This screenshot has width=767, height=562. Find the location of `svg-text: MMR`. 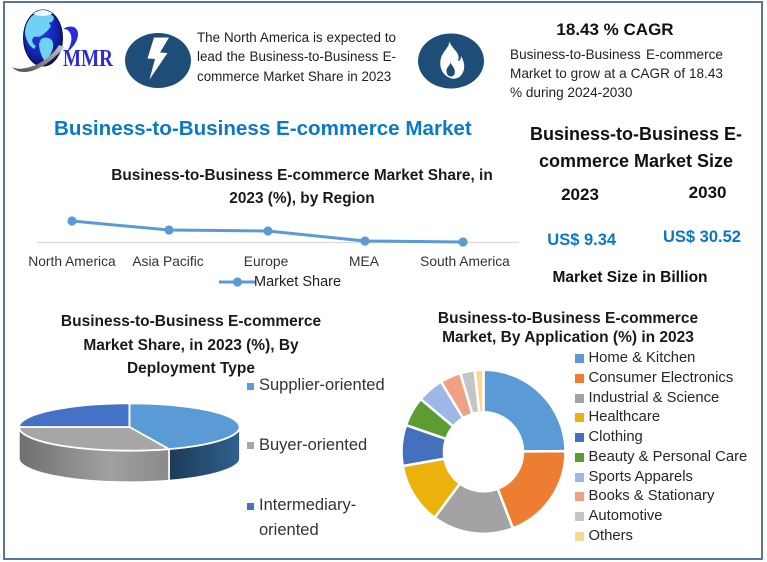

svg-text: MMR is located at coordinates (88, 59).